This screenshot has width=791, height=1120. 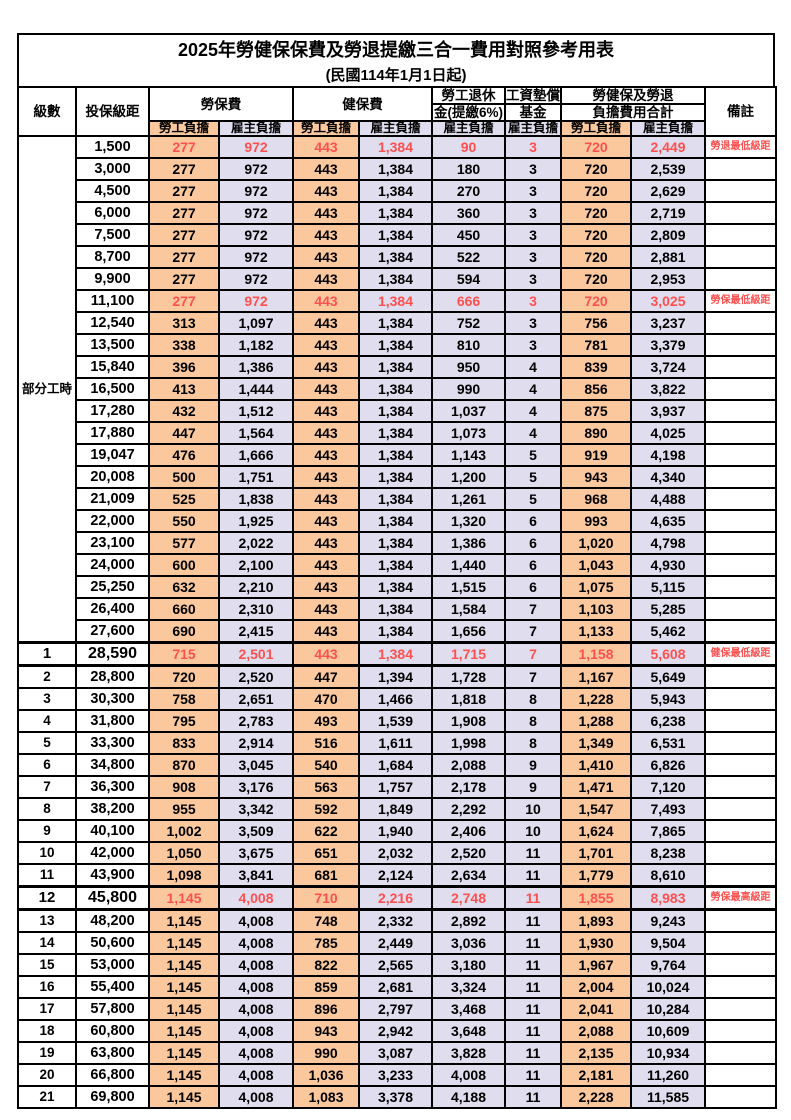 What do you see at coordinates (668, 323) in the screenshot?
I see `cell-total-employer: 3,237` at bounding box center [668, 323].